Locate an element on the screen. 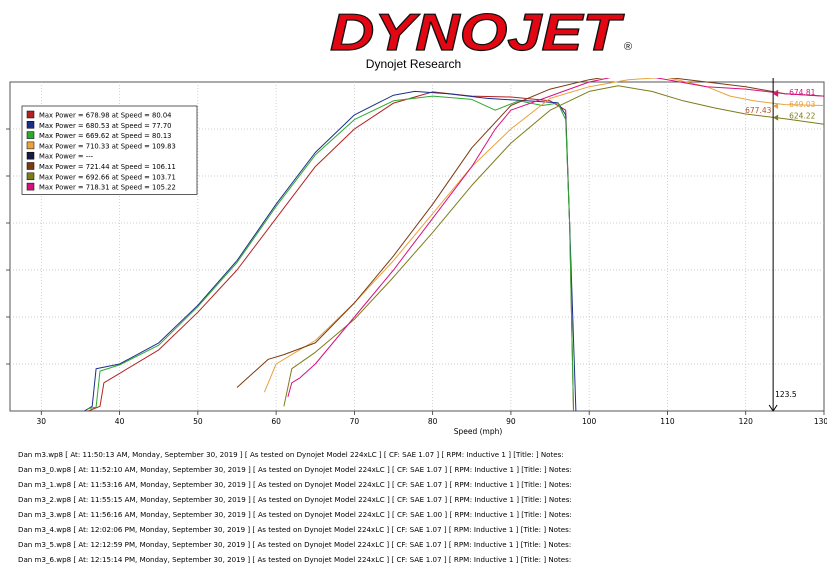 This screenshot has height=576, width=827. legend-entry: Max Power = 669.62 at Speed = 80.13 is located at coordinates (105, 136).